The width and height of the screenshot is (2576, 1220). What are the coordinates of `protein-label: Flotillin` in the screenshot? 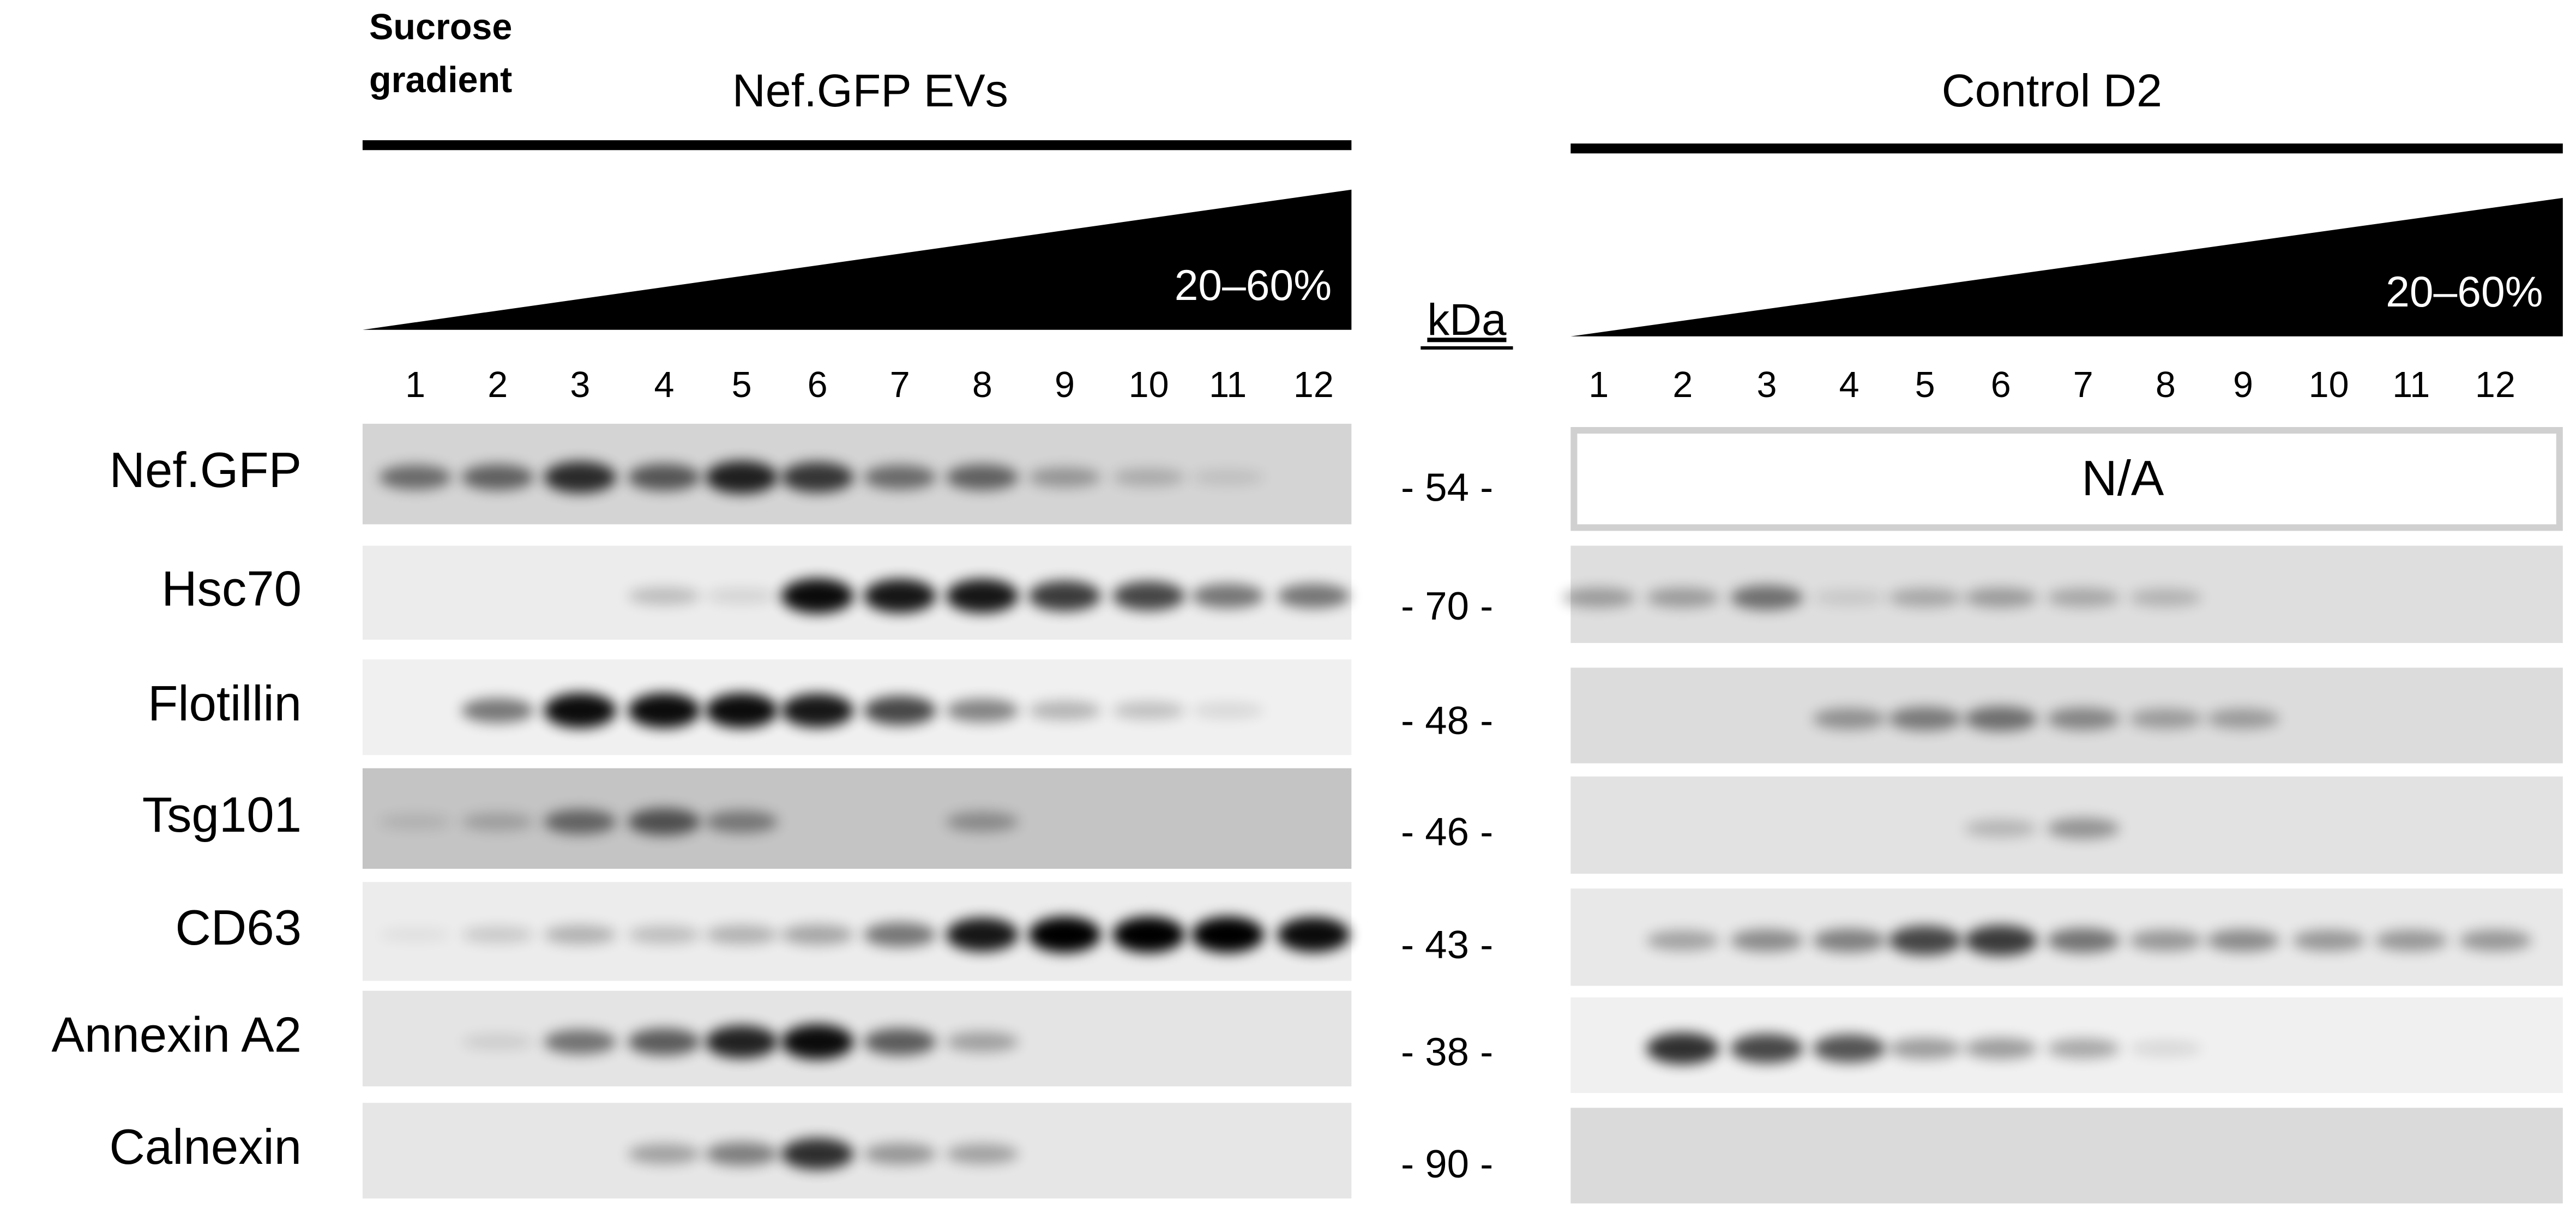 It's located at (225, 703).